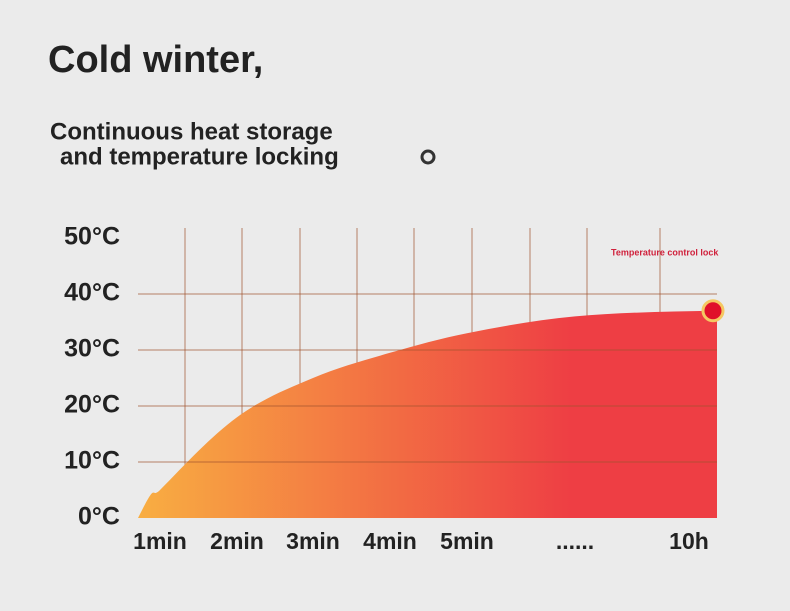  Describe the element at coordinates (467, 541) in the screenshot. I see `x-tick-label: 5min` at that location.